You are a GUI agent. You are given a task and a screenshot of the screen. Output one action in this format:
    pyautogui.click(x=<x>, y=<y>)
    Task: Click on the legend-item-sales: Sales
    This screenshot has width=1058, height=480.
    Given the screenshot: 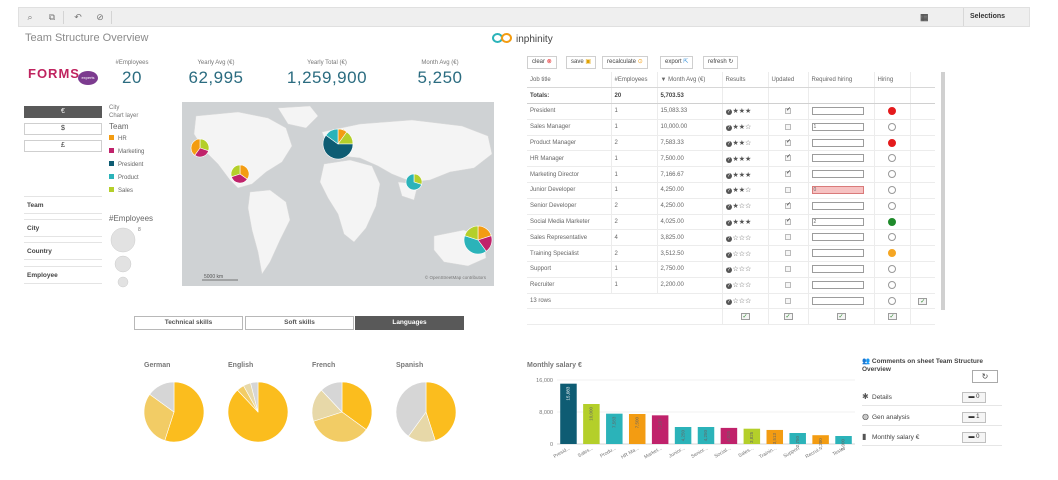 What is the action you would take?
    pyautogui.click(x=145, y=191)
    